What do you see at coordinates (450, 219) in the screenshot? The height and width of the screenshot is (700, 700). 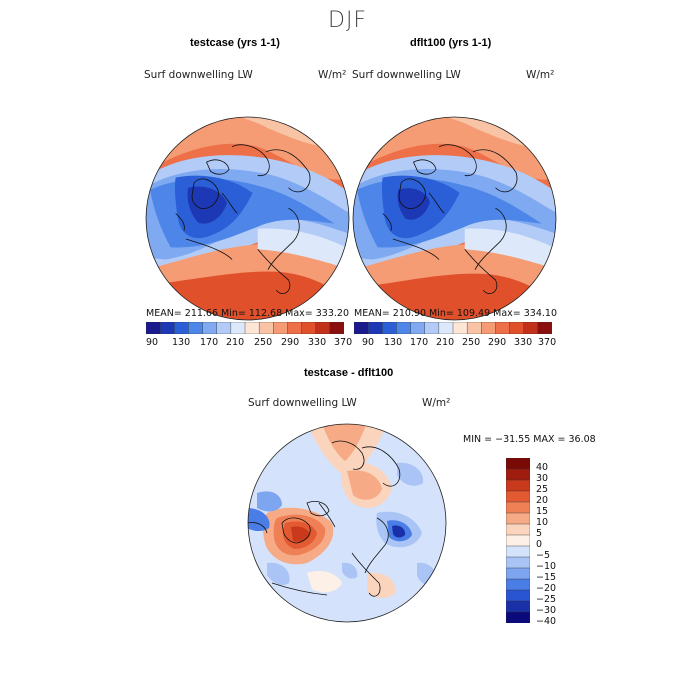 I see `panel2-coastlines` at bounding box center [450, 219].